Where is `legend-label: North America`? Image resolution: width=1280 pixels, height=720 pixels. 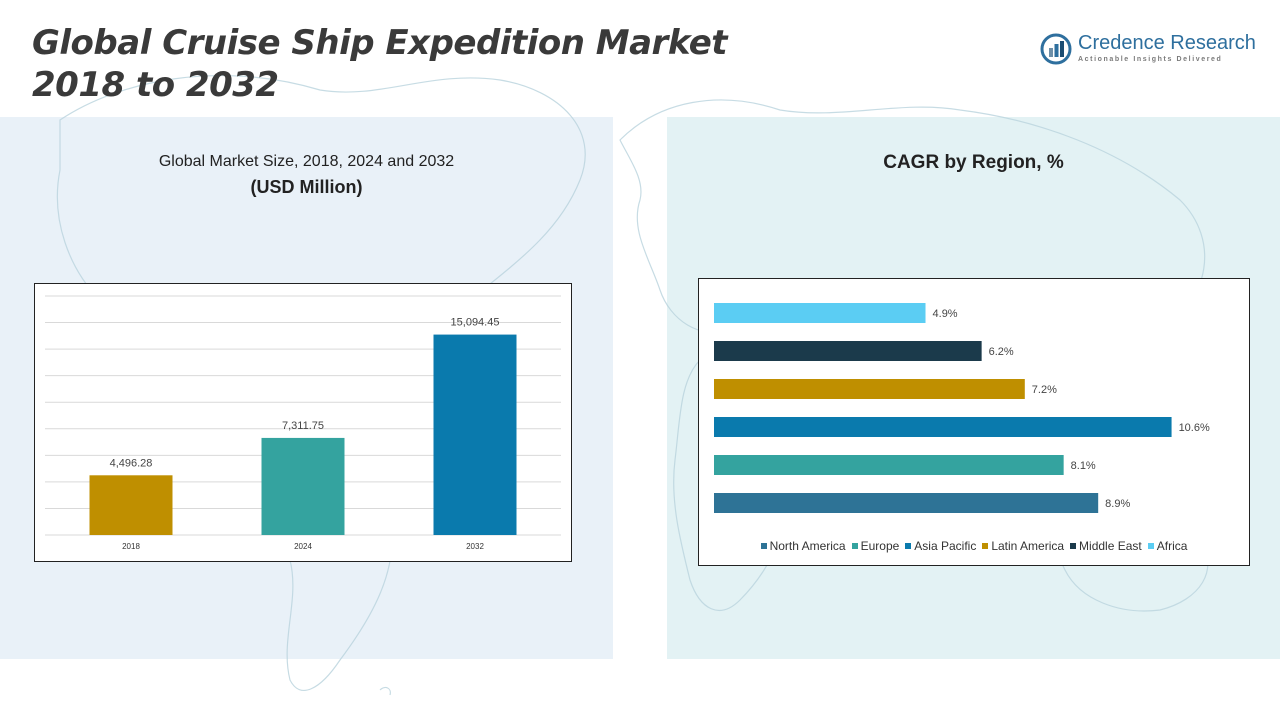
legend-label: North America is located at coordinates (807, 546).